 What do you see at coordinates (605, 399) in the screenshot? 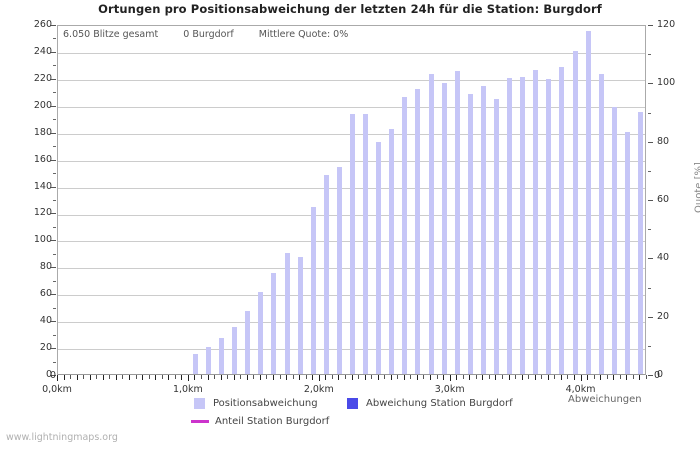
I see `x-axis-label: Abweichungen` at bounding box center [605, 399].